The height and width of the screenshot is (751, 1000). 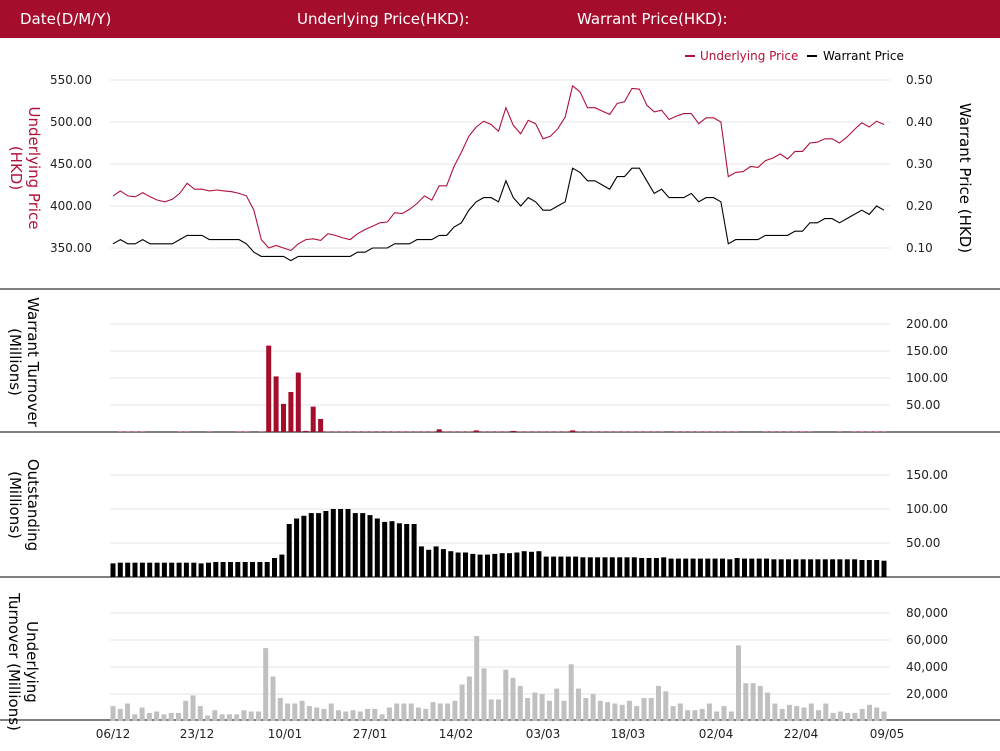 I want to click on panel4-tick-label: 80,000, so click(x=927, y=613).